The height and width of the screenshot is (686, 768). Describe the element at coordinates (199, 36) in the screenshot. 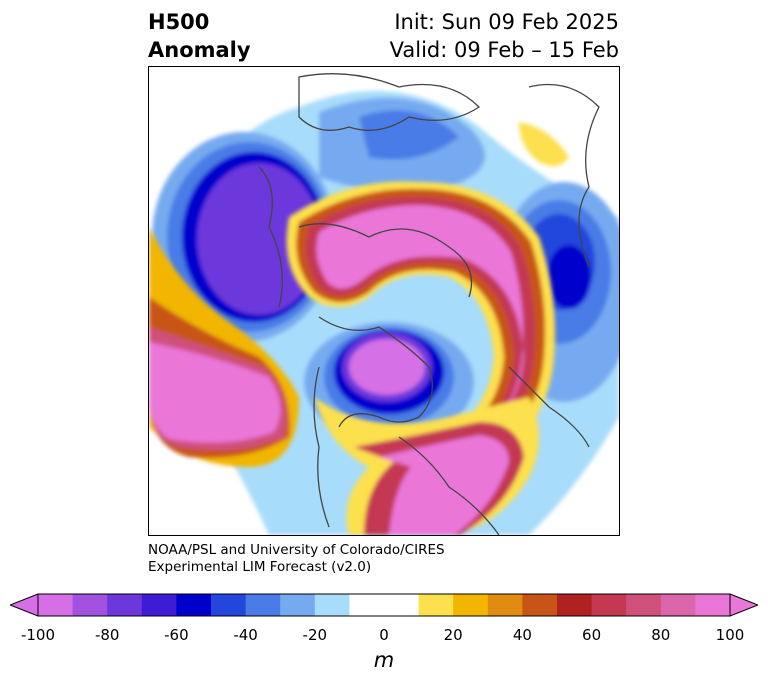

I see `plot-title: H500 Anomaly` at that location.